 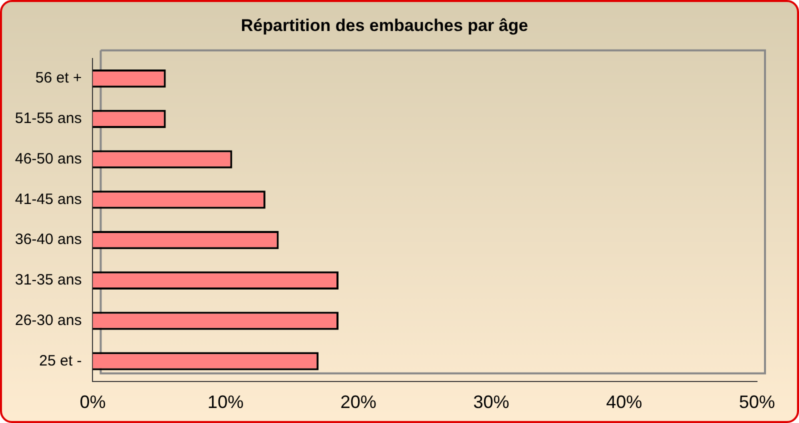 I want to click on y-tick-label: 26-30 ans, so click(x=48, y=320).